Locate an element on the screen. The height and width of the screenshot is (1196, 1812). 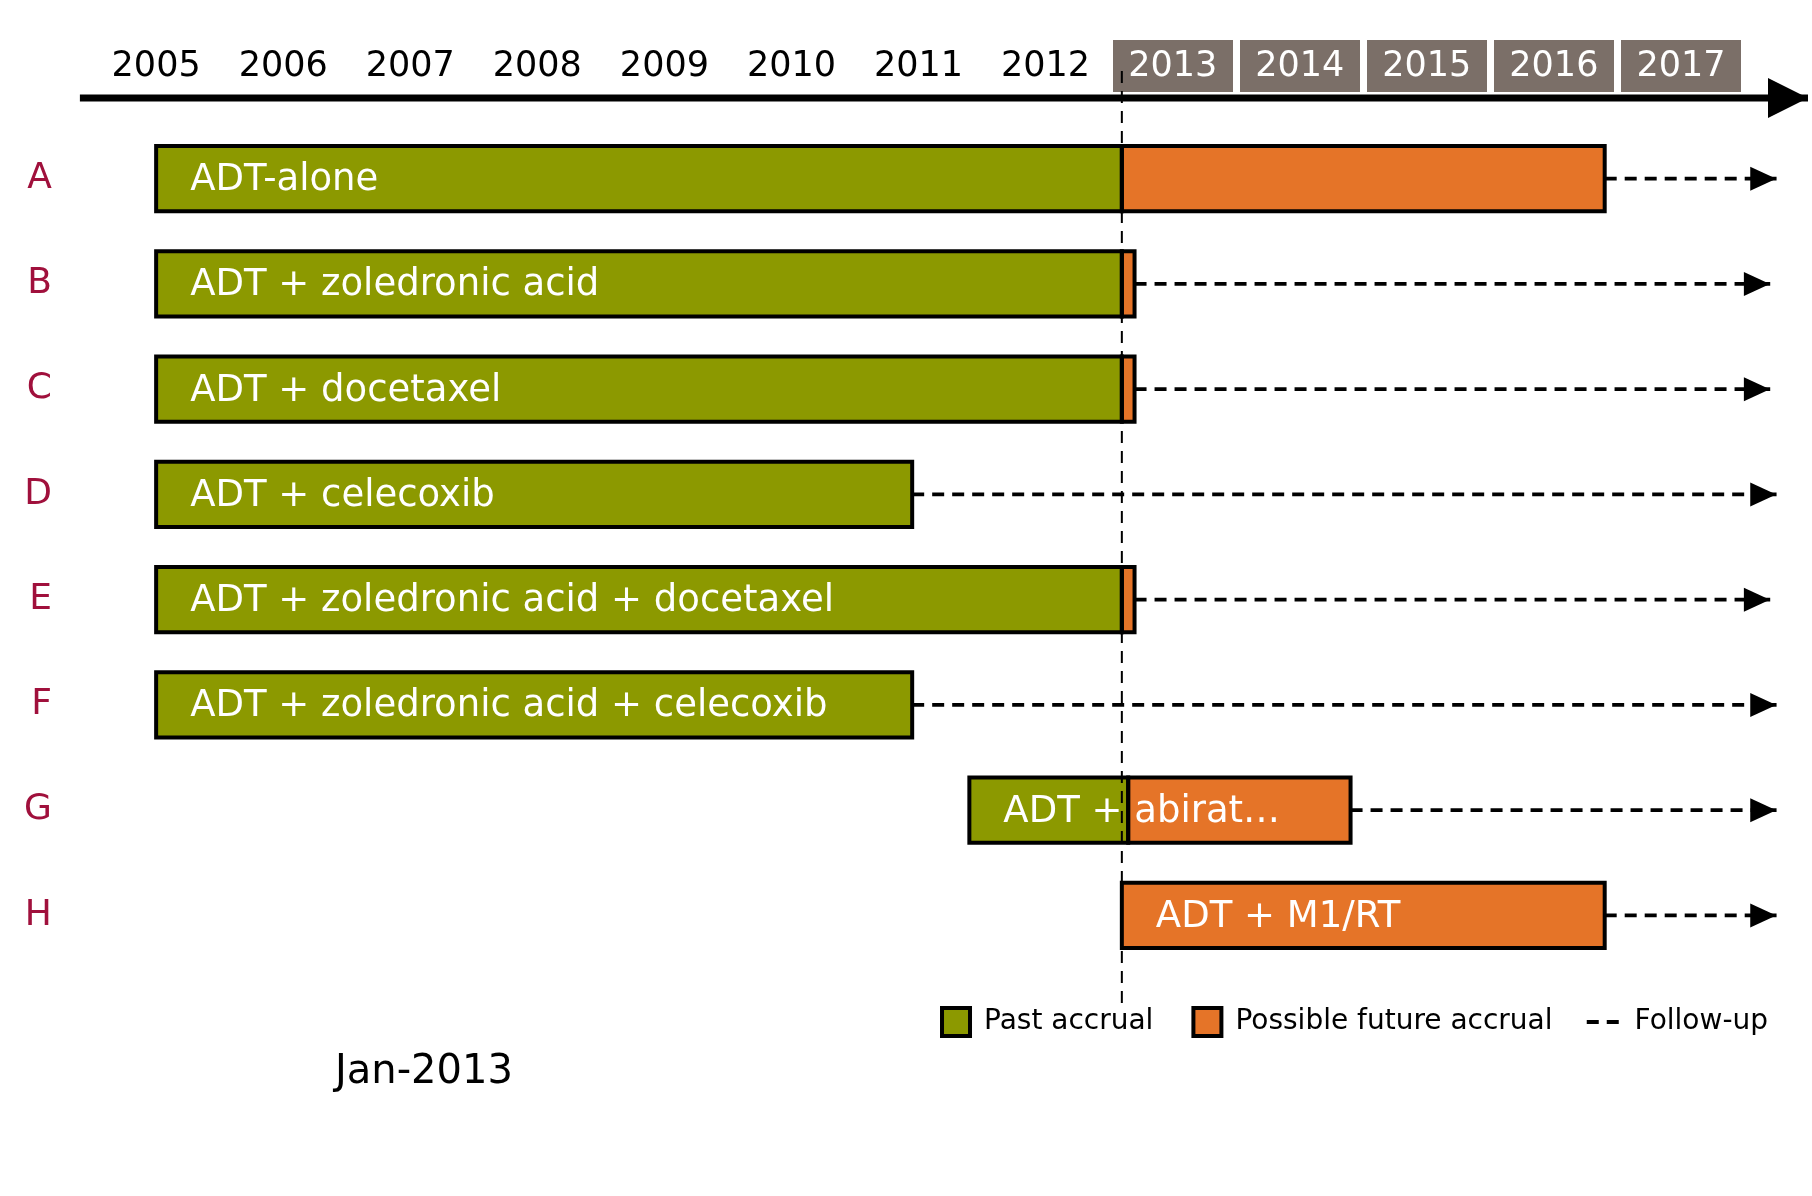
x-tick-label: 2012 is located at coordinates (1046, 64).